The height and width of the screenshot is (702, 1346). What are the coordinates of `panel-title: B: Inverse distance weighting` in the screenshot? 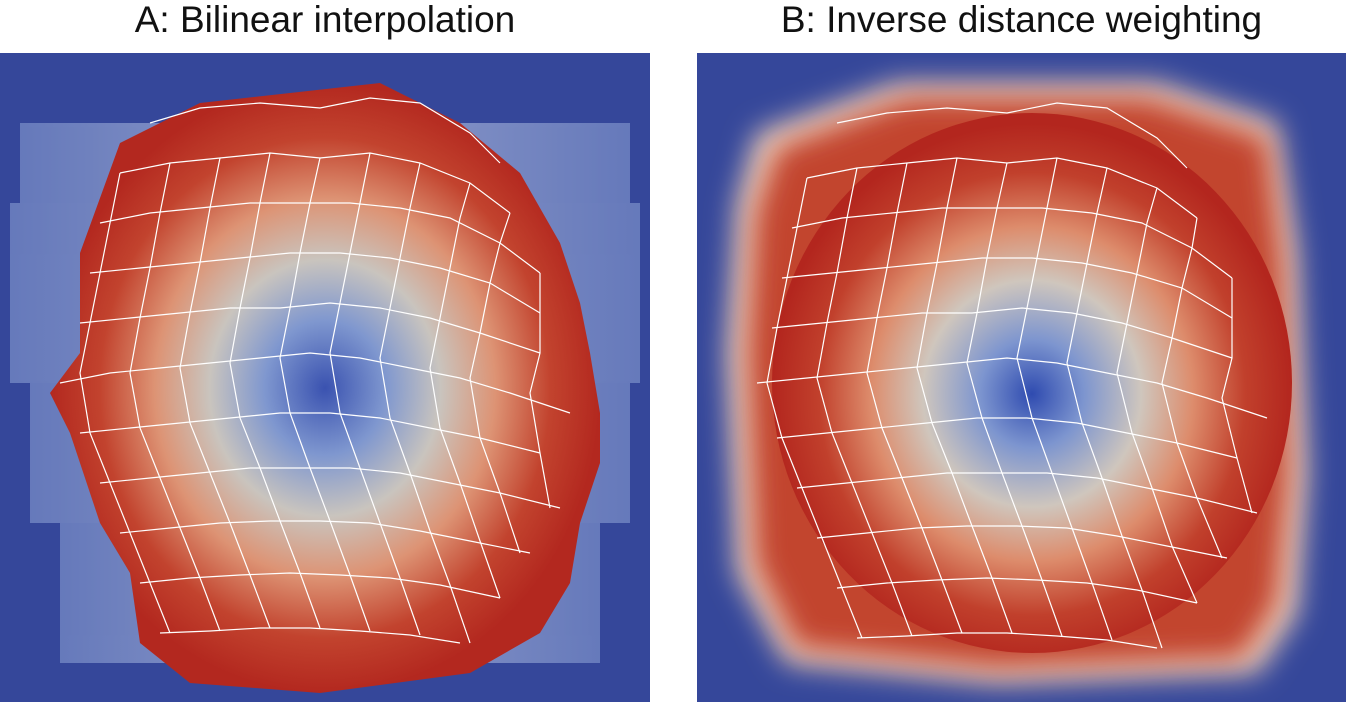 It's located at (1021, 20).